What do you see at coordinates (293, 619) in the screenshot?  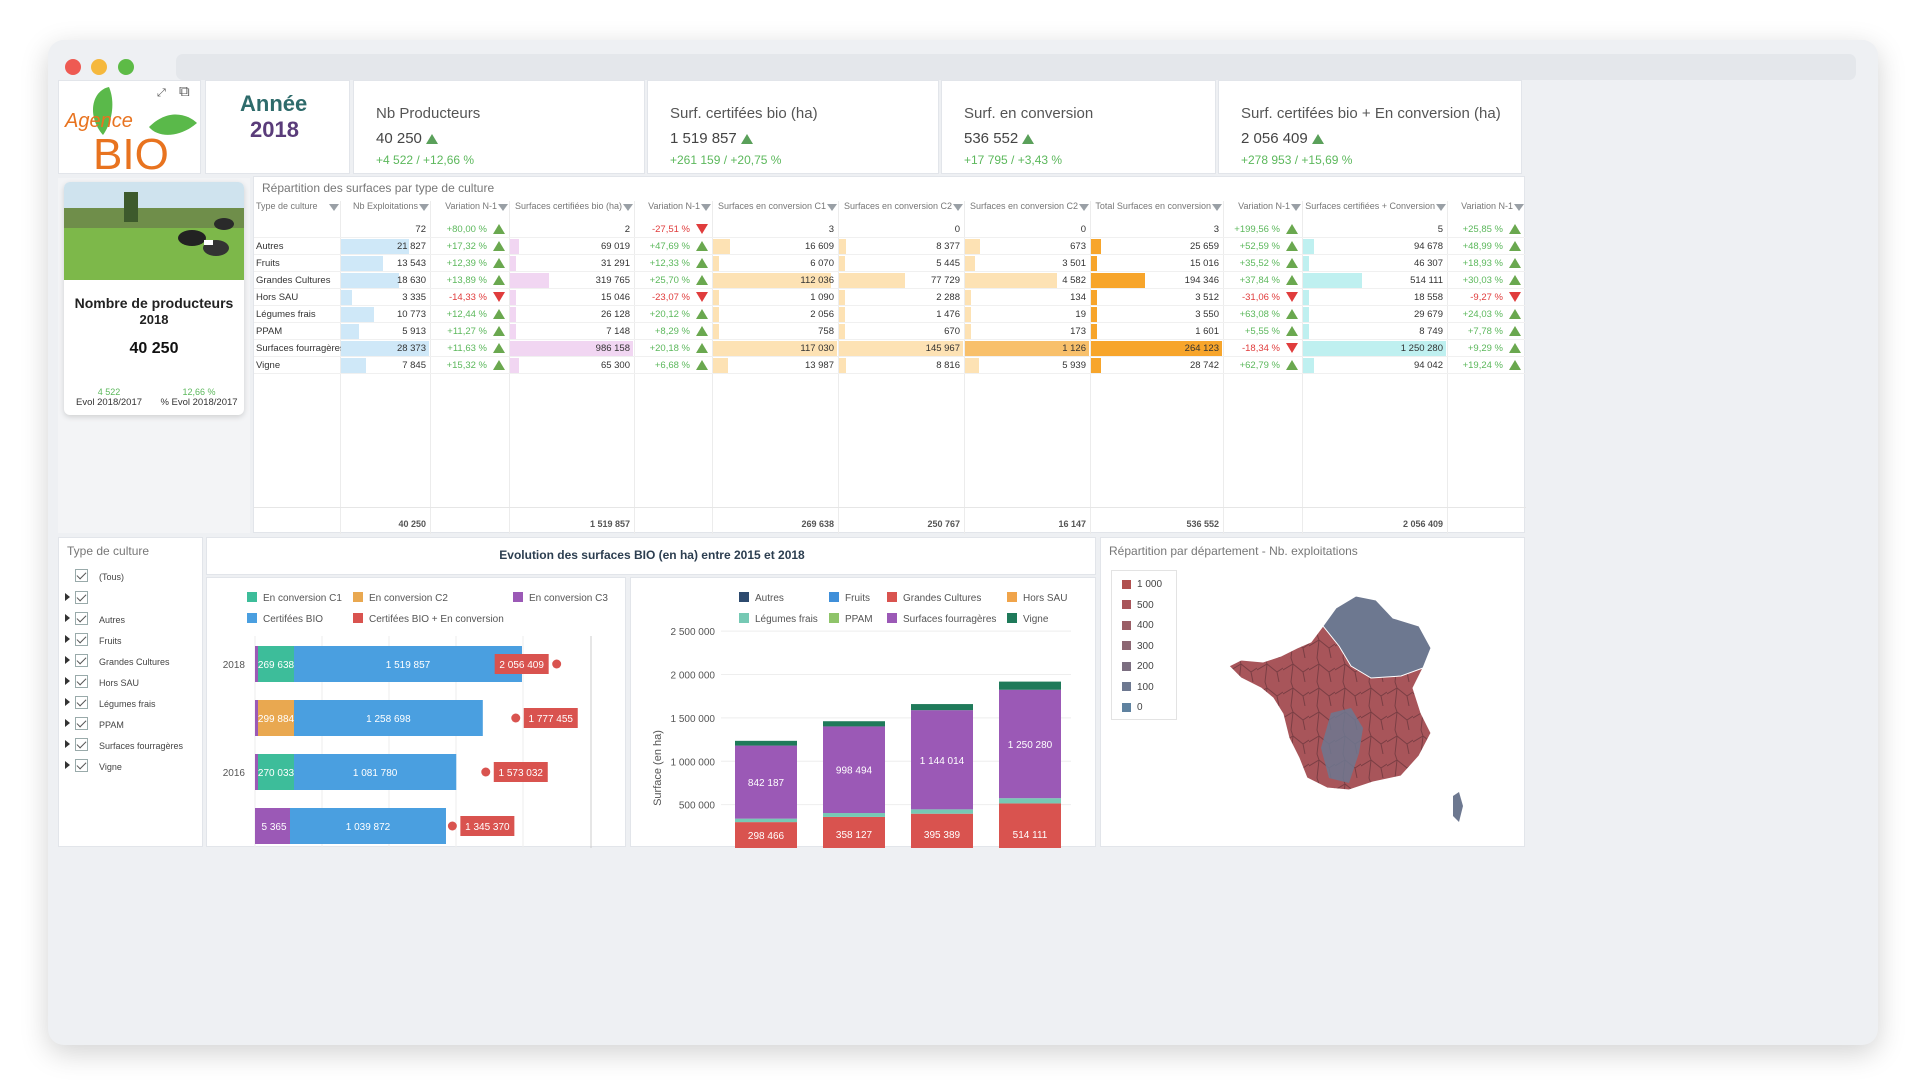 I see `legend-label: Certifées BIO` at bounding box center [293, 619].